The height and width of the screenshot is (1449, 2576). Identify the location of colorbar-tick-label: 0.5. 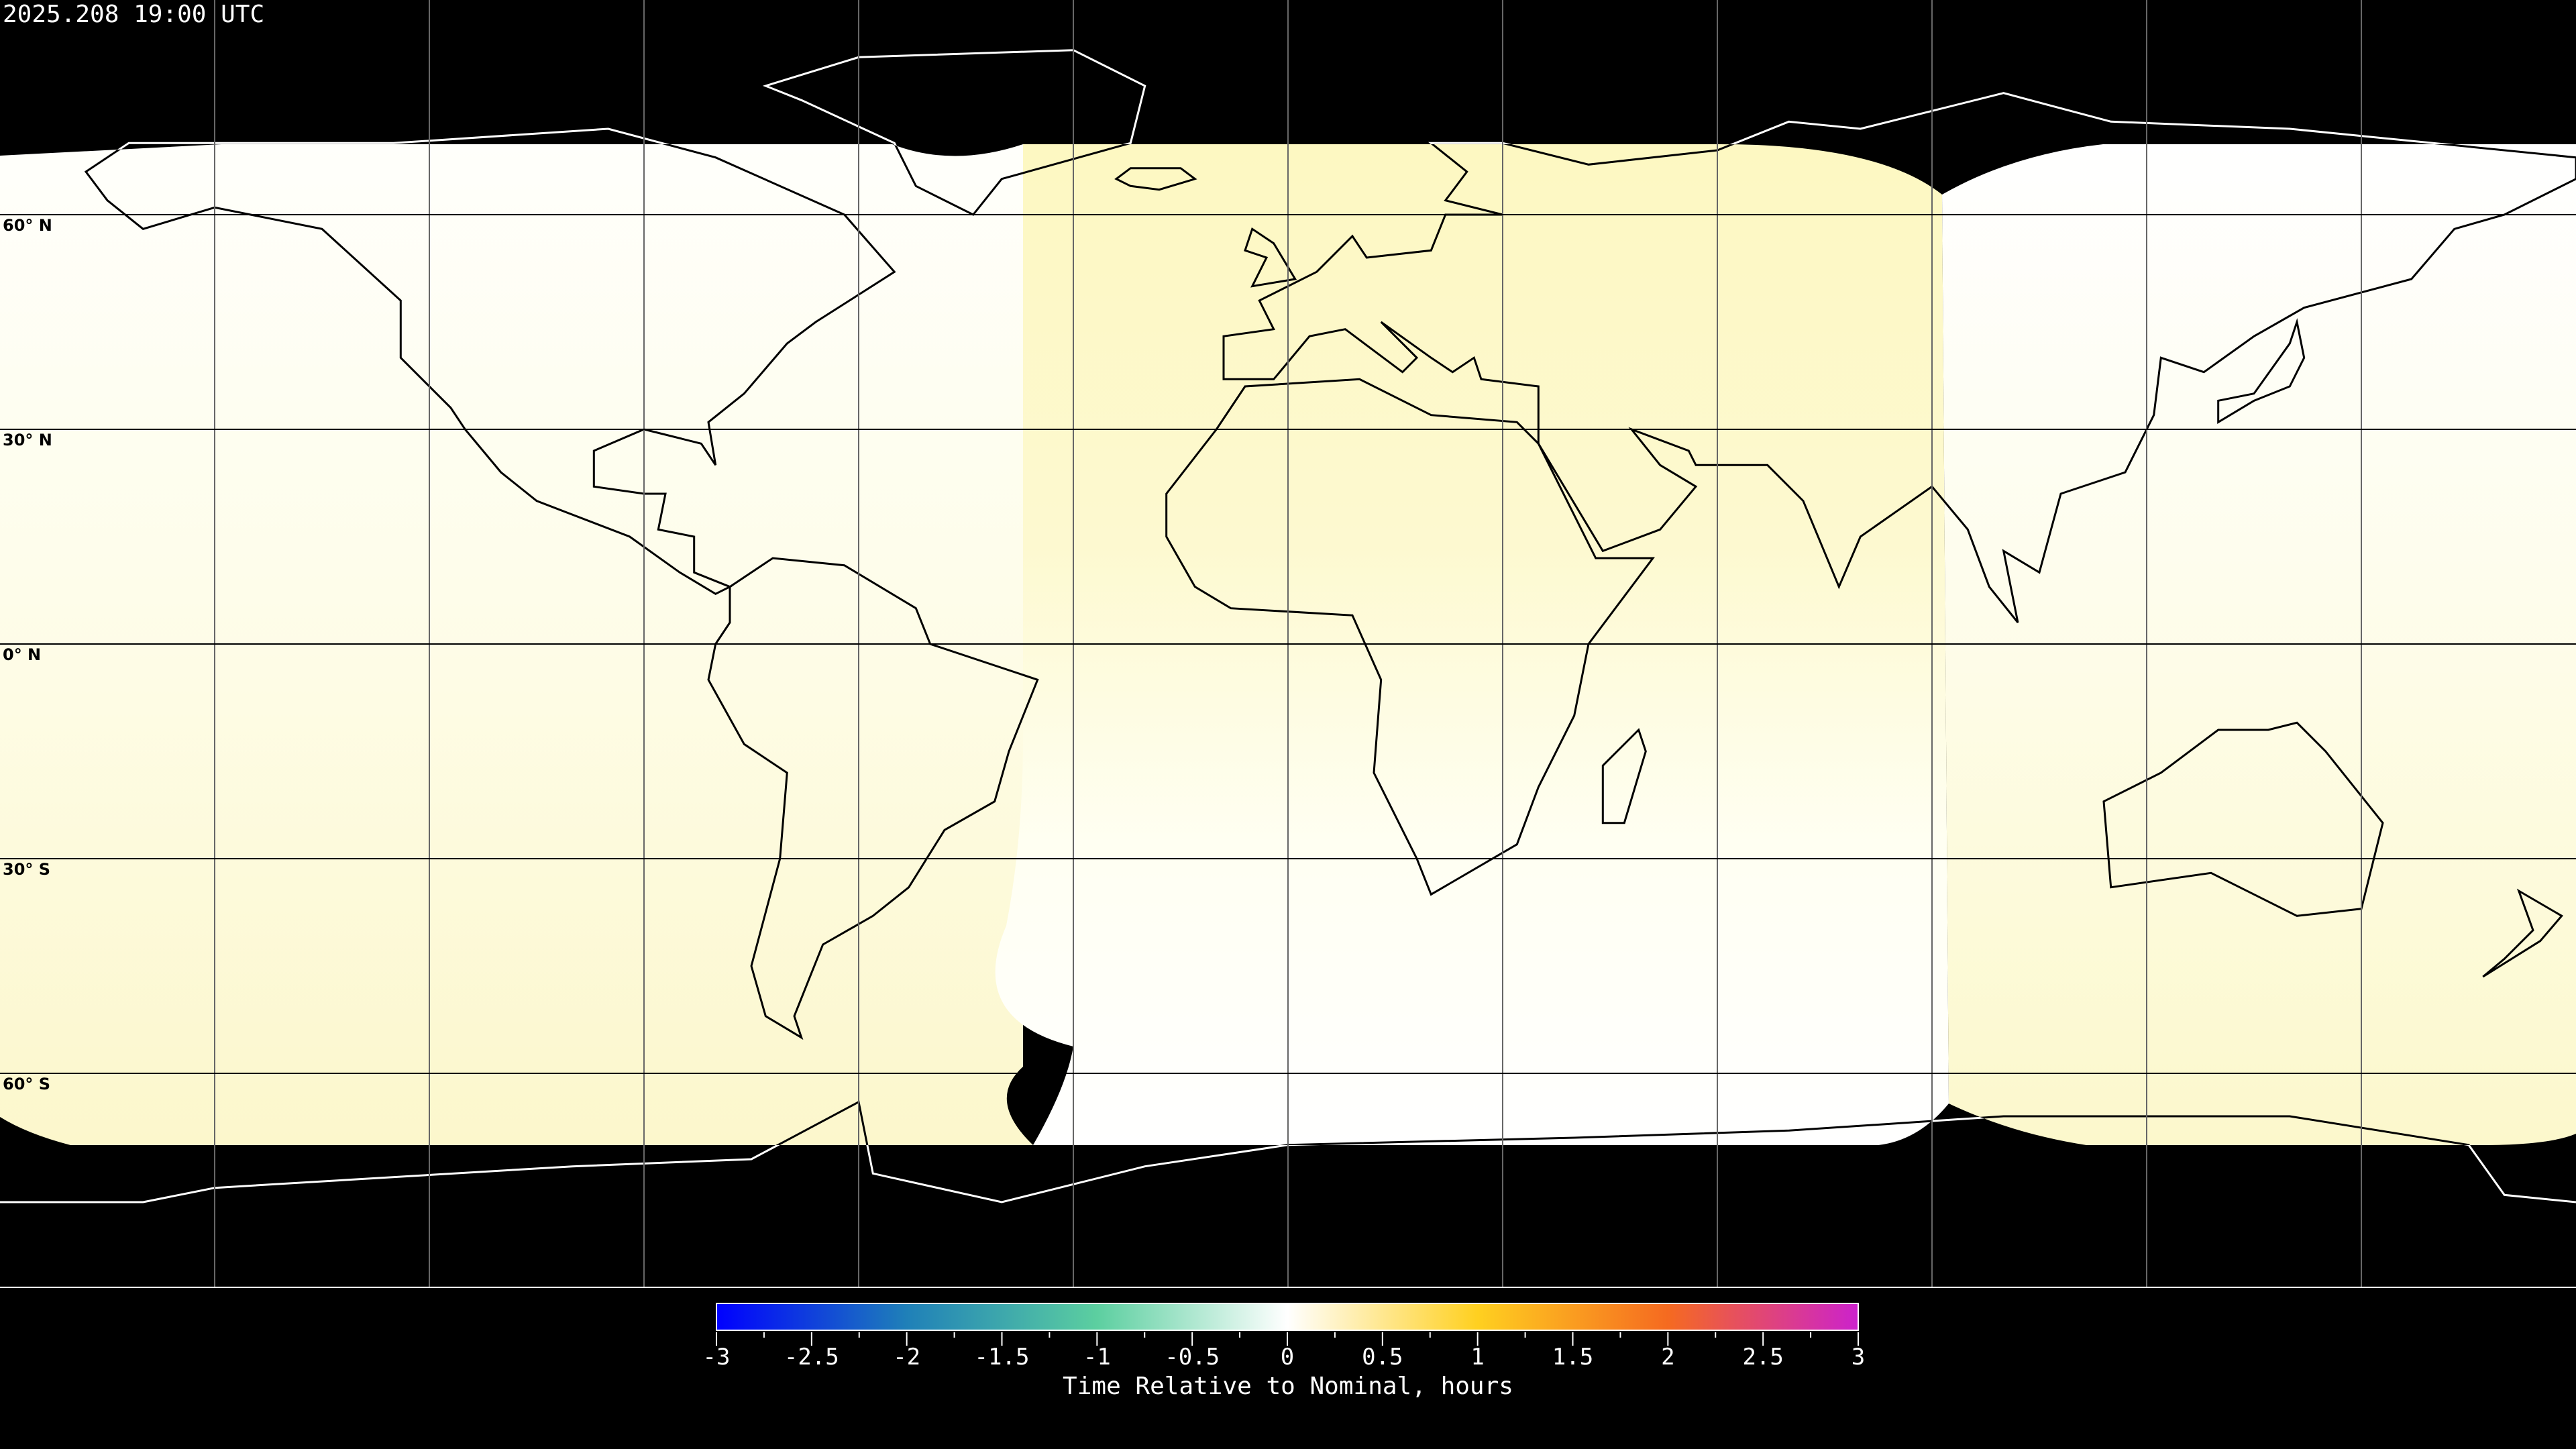
(1382, 1357).